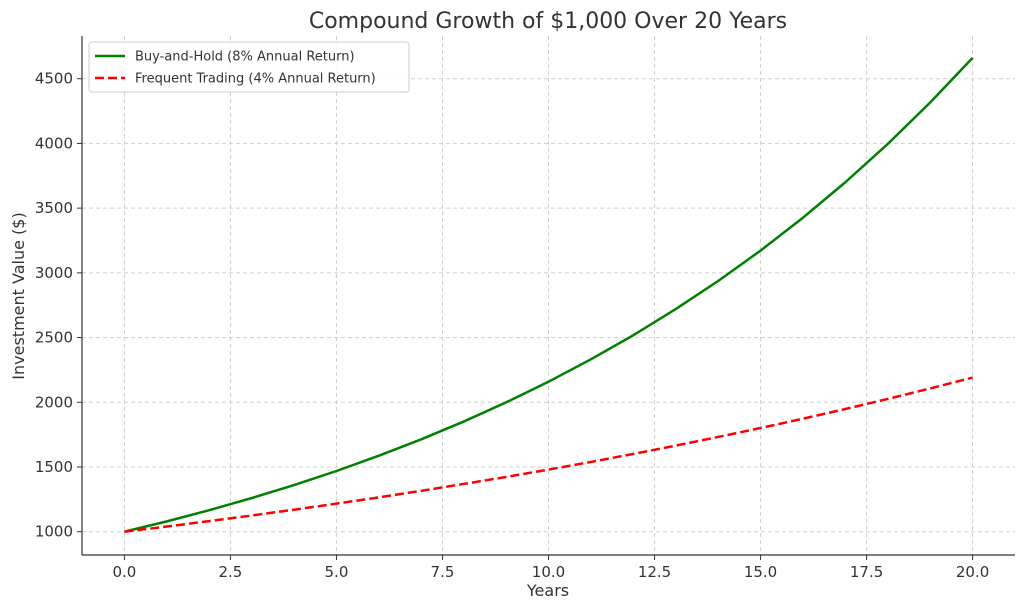 Image resolution: width=1024 pixels, height=610 pixels. I want to click on x-tick-label: 17.5, so click(866, 572).